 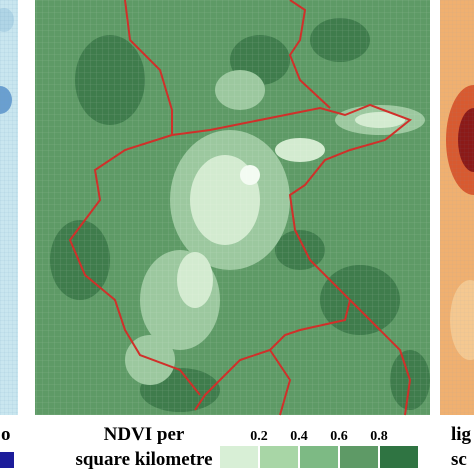 I want to click on legend-tick-label: 0.4, so click(x=299, y=436).